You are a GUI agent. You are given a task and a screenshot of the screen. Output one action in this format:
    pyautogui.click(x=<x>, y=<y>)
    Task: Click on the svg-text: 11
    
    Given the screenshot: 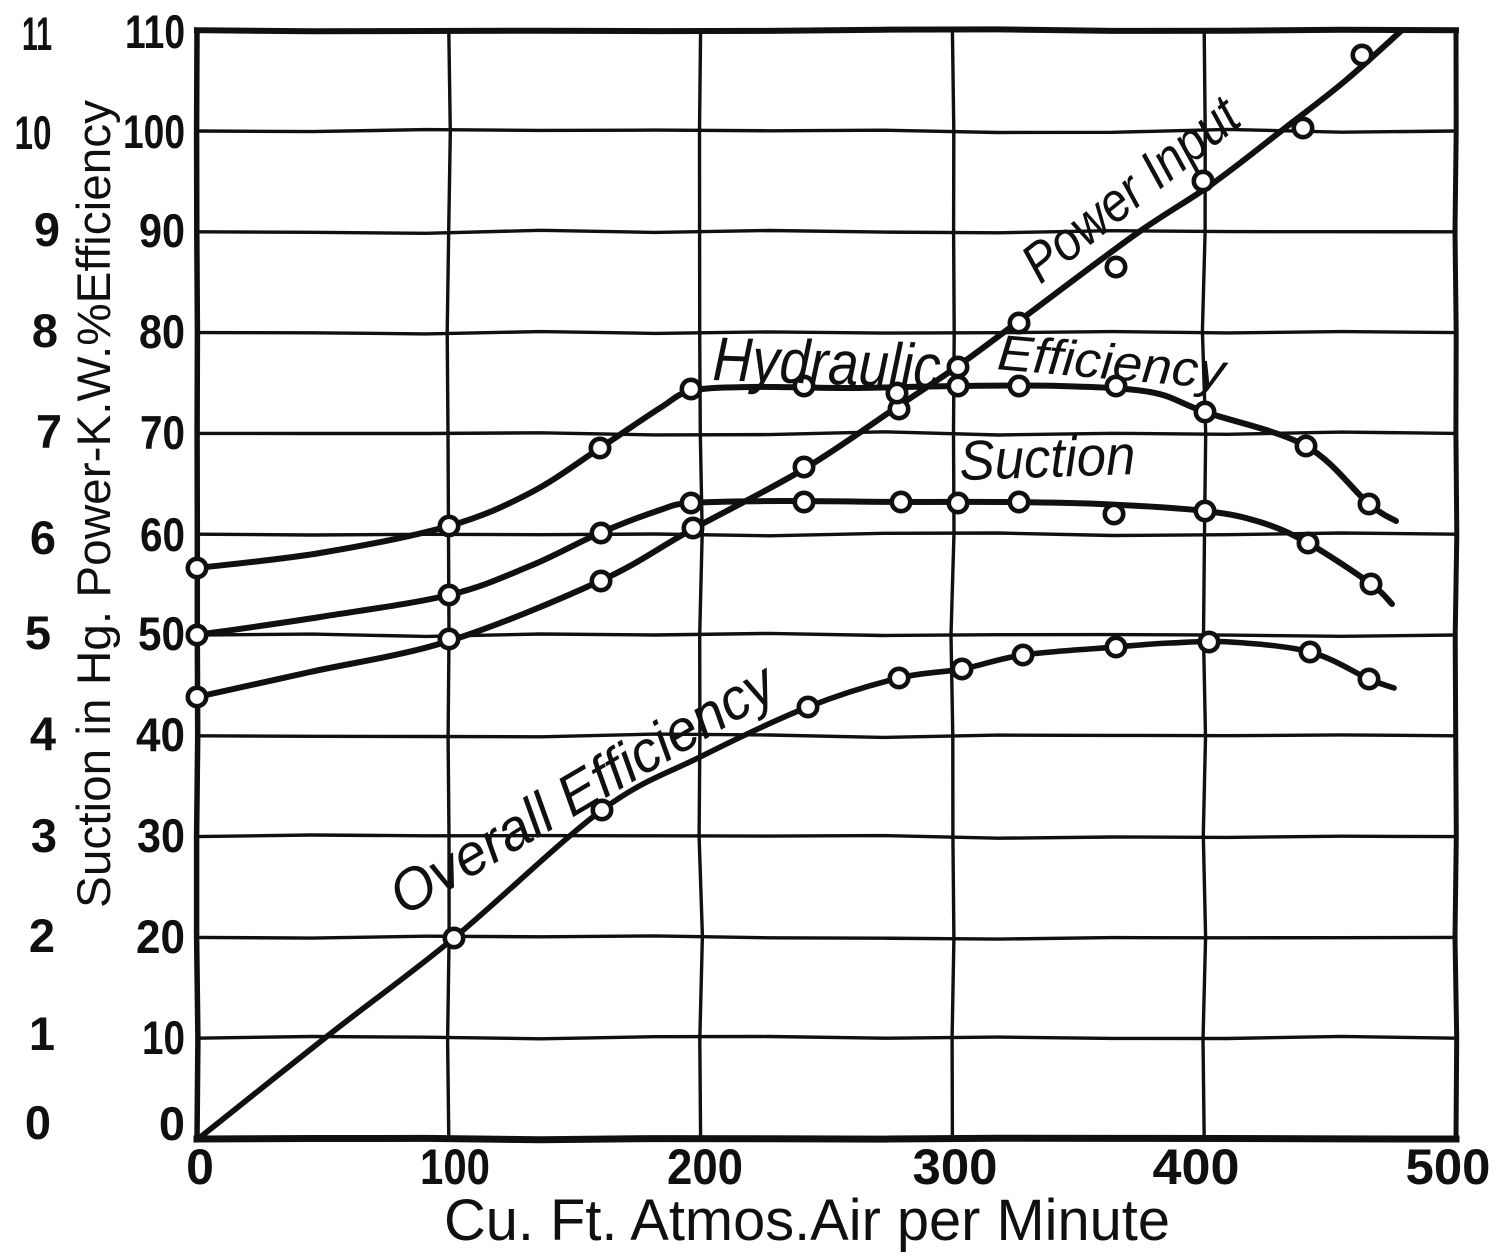 What is the action you would take?
    pyautogui.click(x=37, y=33)
    